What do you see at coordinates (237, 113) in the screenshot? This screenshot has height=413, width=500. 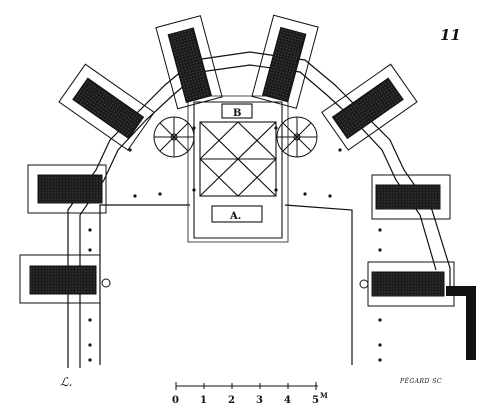 I see `room-label-b: B` at bounding box center [237, 113].